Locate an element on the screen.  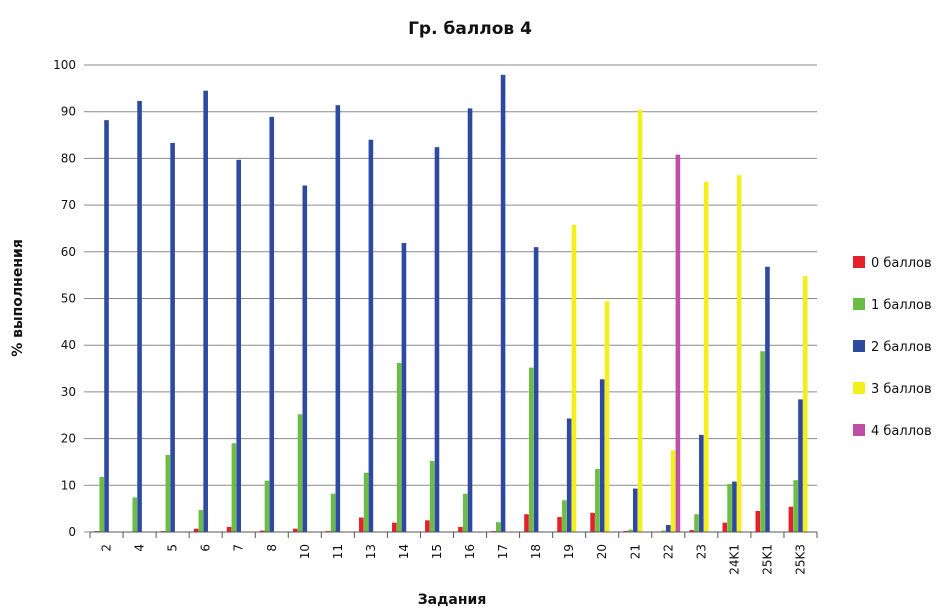
x-tick-label: 21 is located at coordinates (635, 551).